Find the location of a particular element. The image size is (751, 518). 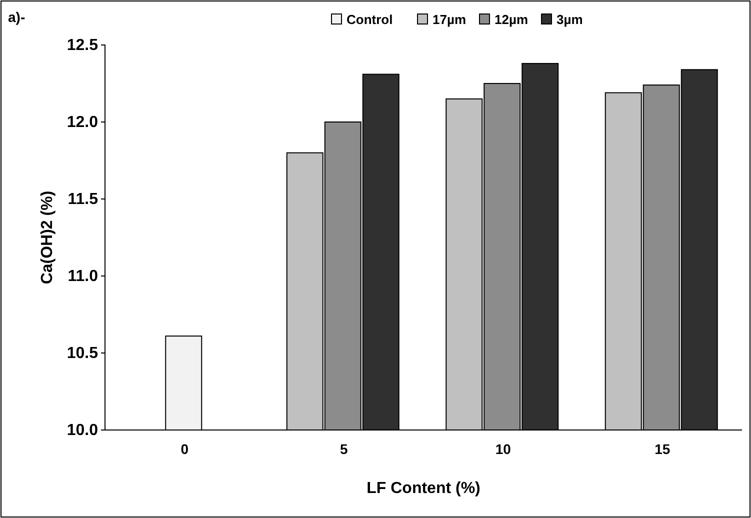

y-axis-title: Ca(OH)2 (%) is located at coordinates (47, 237).